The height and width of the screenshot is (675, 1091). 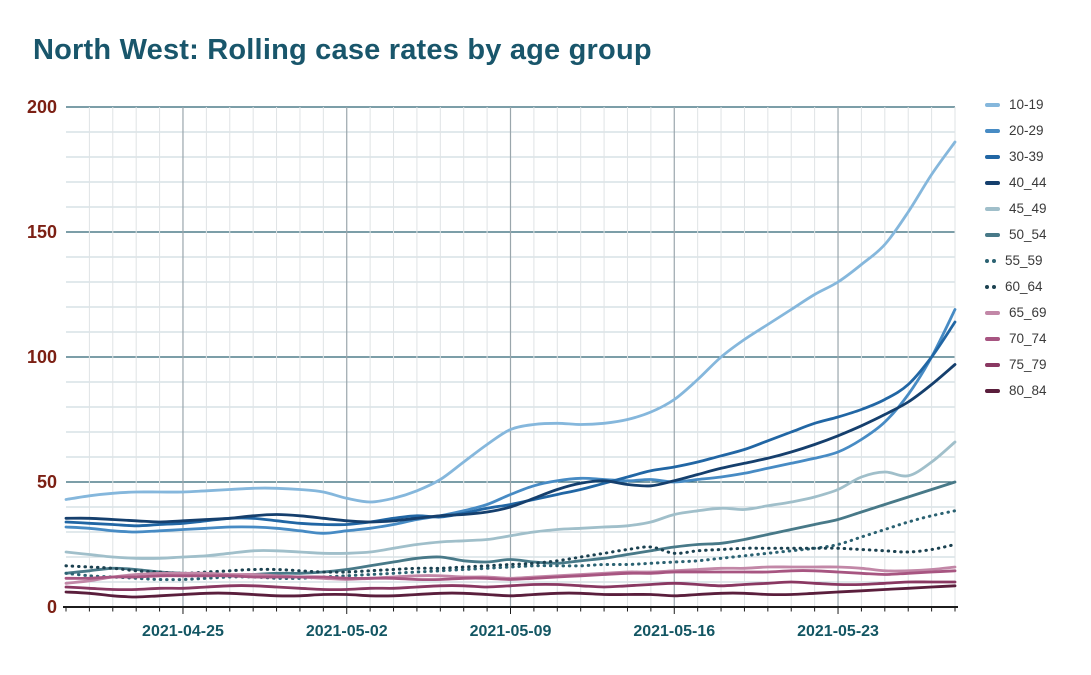 I want to click on y-axis-label: 150, so click(x=42, y=232).